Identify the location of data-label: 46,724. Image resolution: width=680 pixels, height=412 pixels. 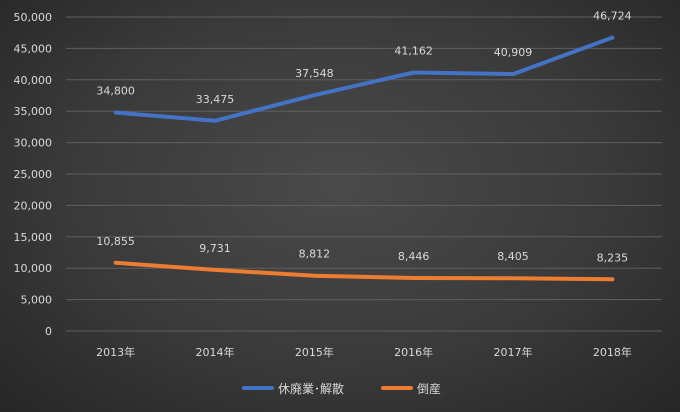
(612, 16).